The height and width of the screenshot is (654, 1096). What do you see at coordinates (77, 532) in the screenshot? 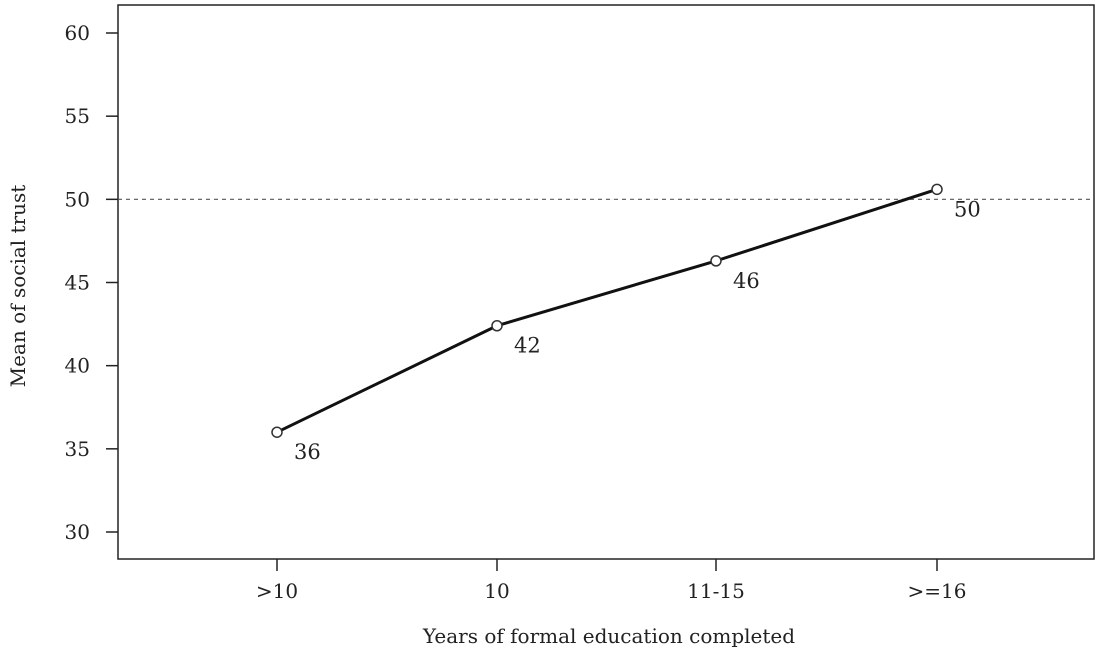
I see `y-tick-label: 30` at bounding box center [77, 532].